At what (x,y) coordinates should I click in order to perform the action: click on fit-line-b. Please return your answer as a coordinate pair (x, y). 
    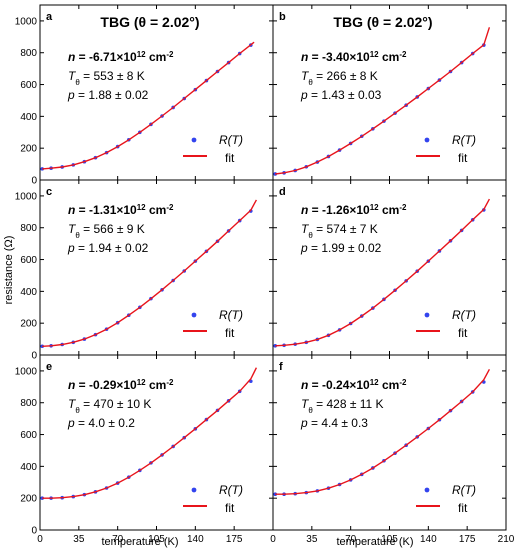
    Looking at the image, I should click on (383, 101).